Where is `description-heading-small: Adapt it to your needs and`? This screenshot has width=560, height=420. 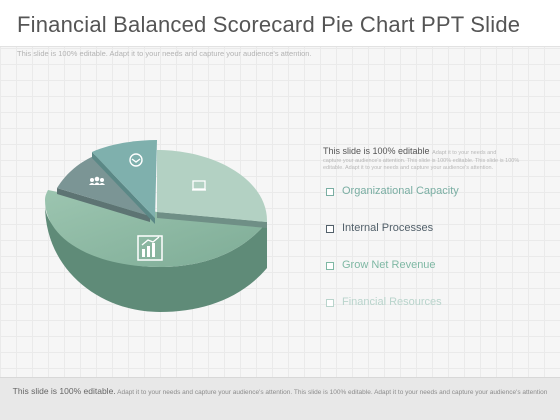 description-heading-small: Adapt it to your needs and is located at coordinates (464, 153).